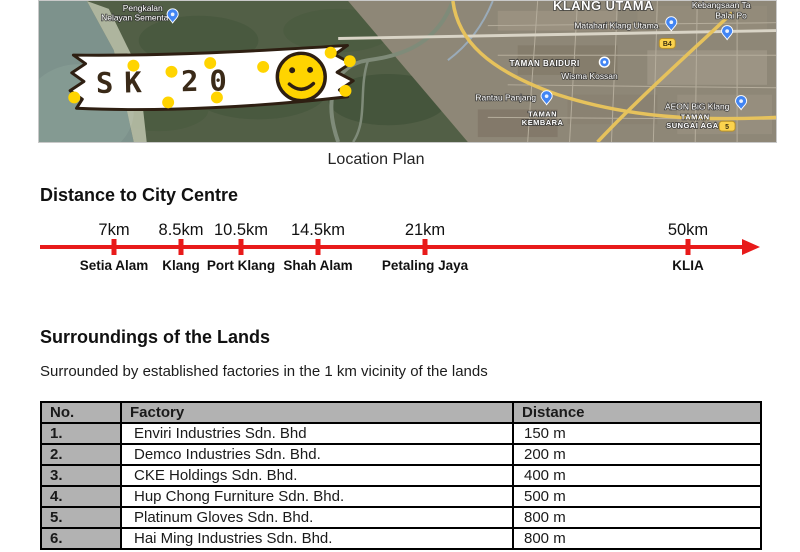 The image size is (800, 552). What do you see at coordinates (637, 454) in the screenshot?
I see `table-cell: 200 m` at bounding box center [637, 454].